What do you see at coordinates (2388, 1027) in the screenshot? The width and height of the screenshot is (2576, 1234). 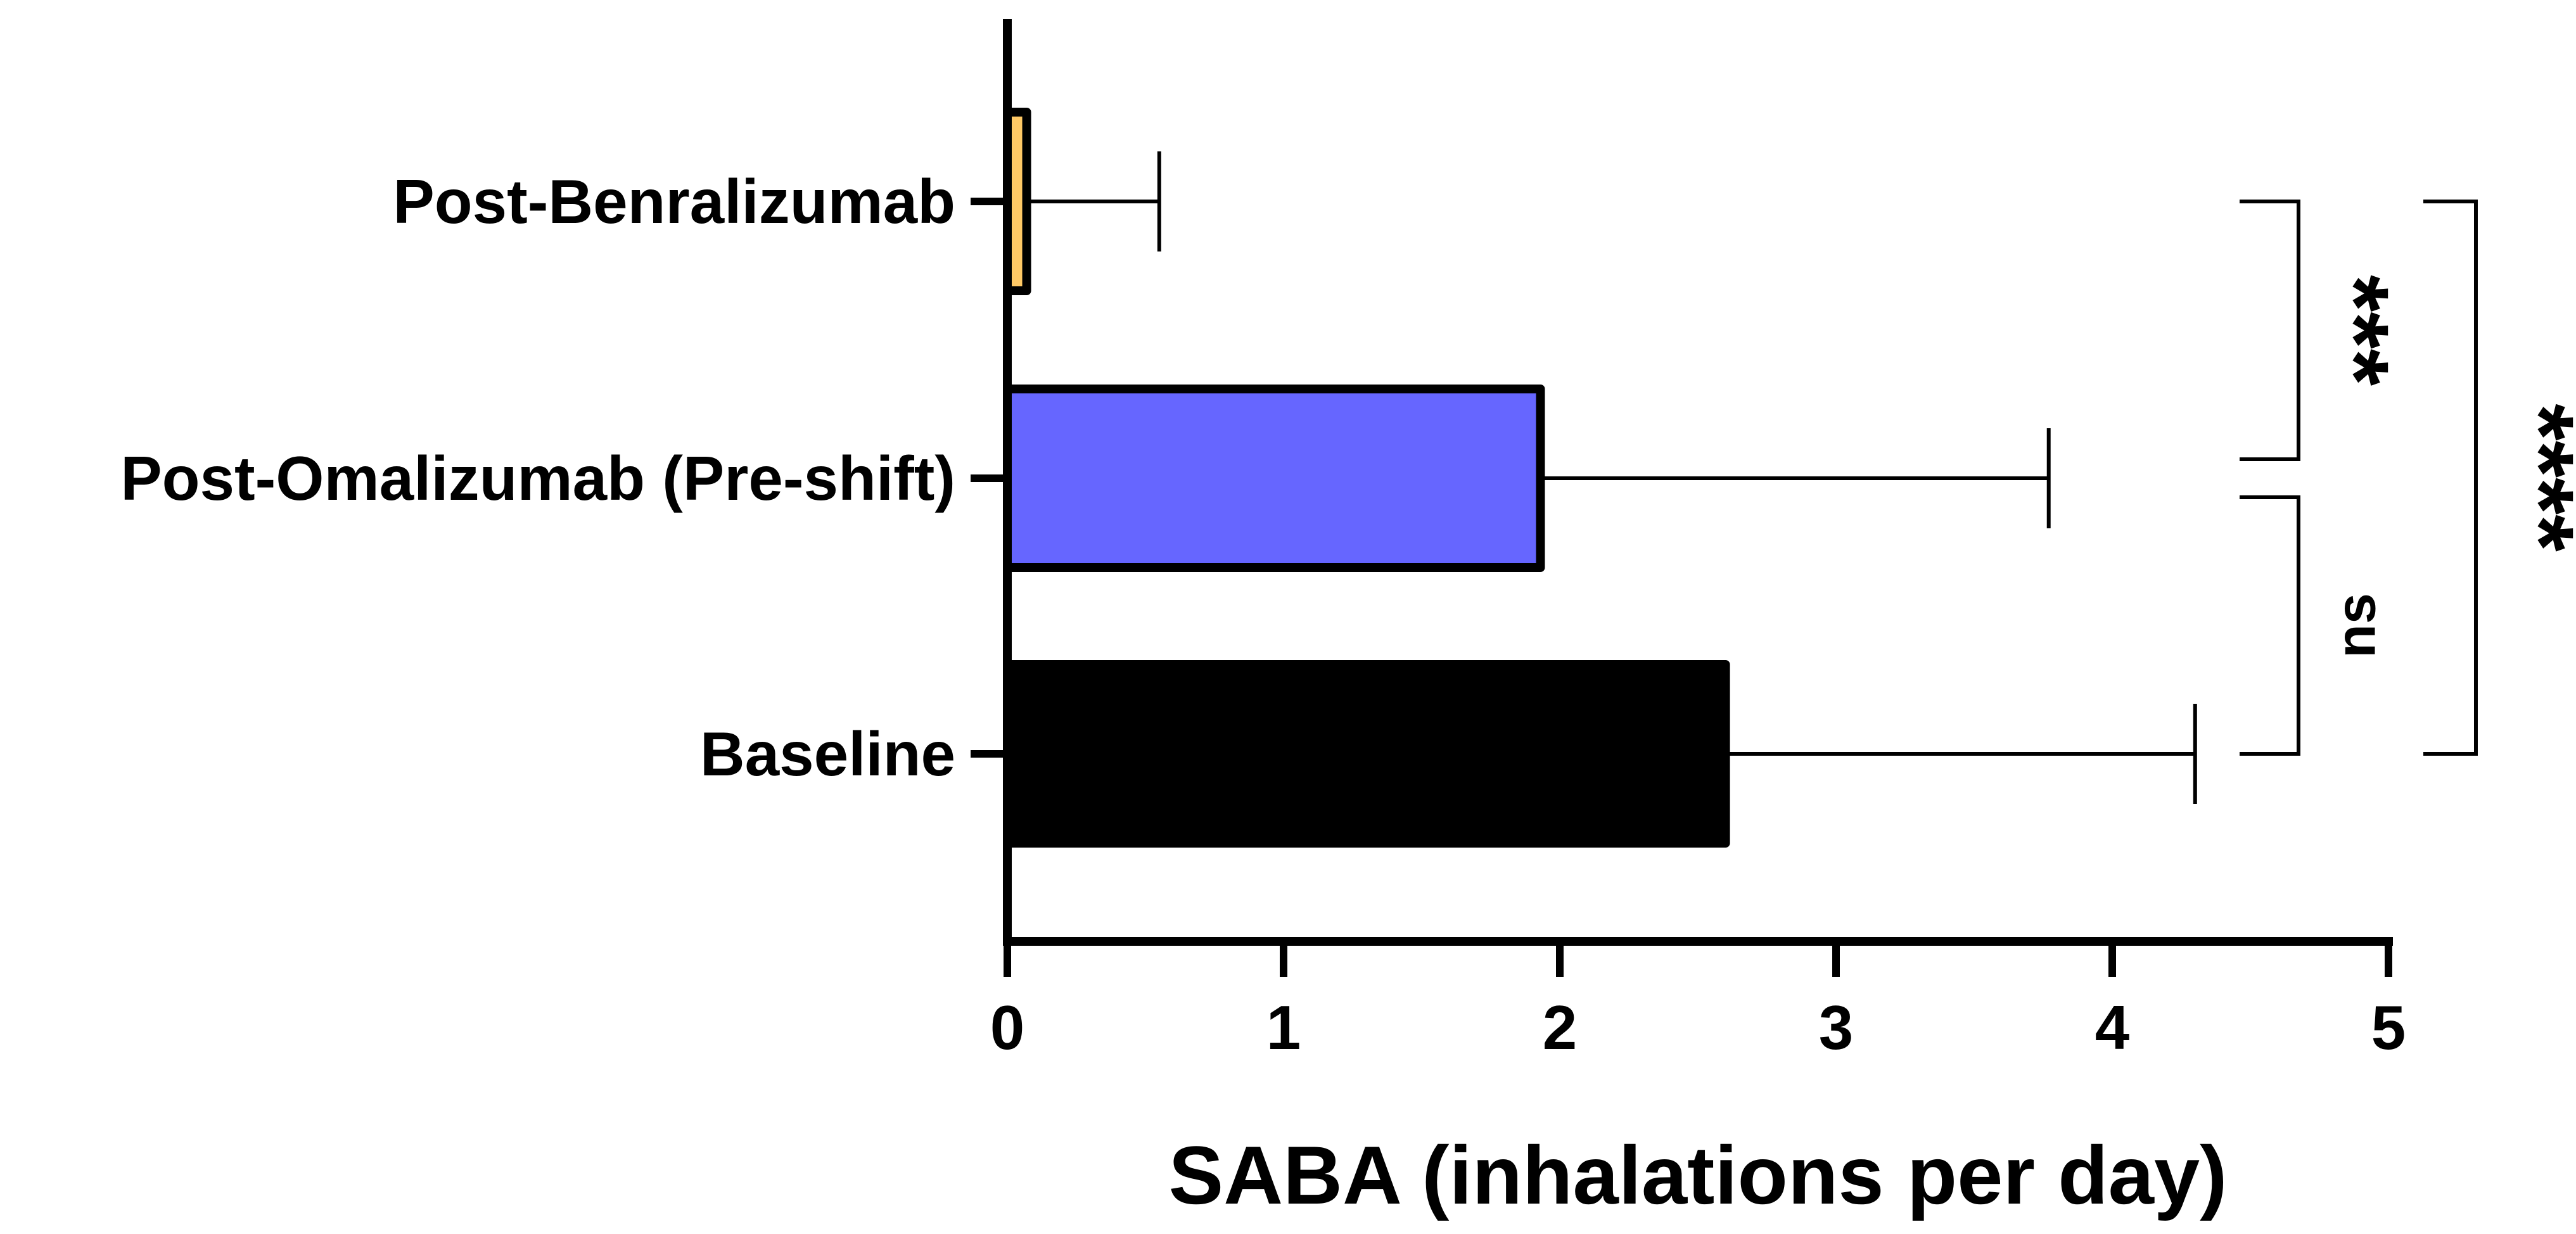 I see `x-tick-label-5: 5` at bounding box center [2388, 1027].